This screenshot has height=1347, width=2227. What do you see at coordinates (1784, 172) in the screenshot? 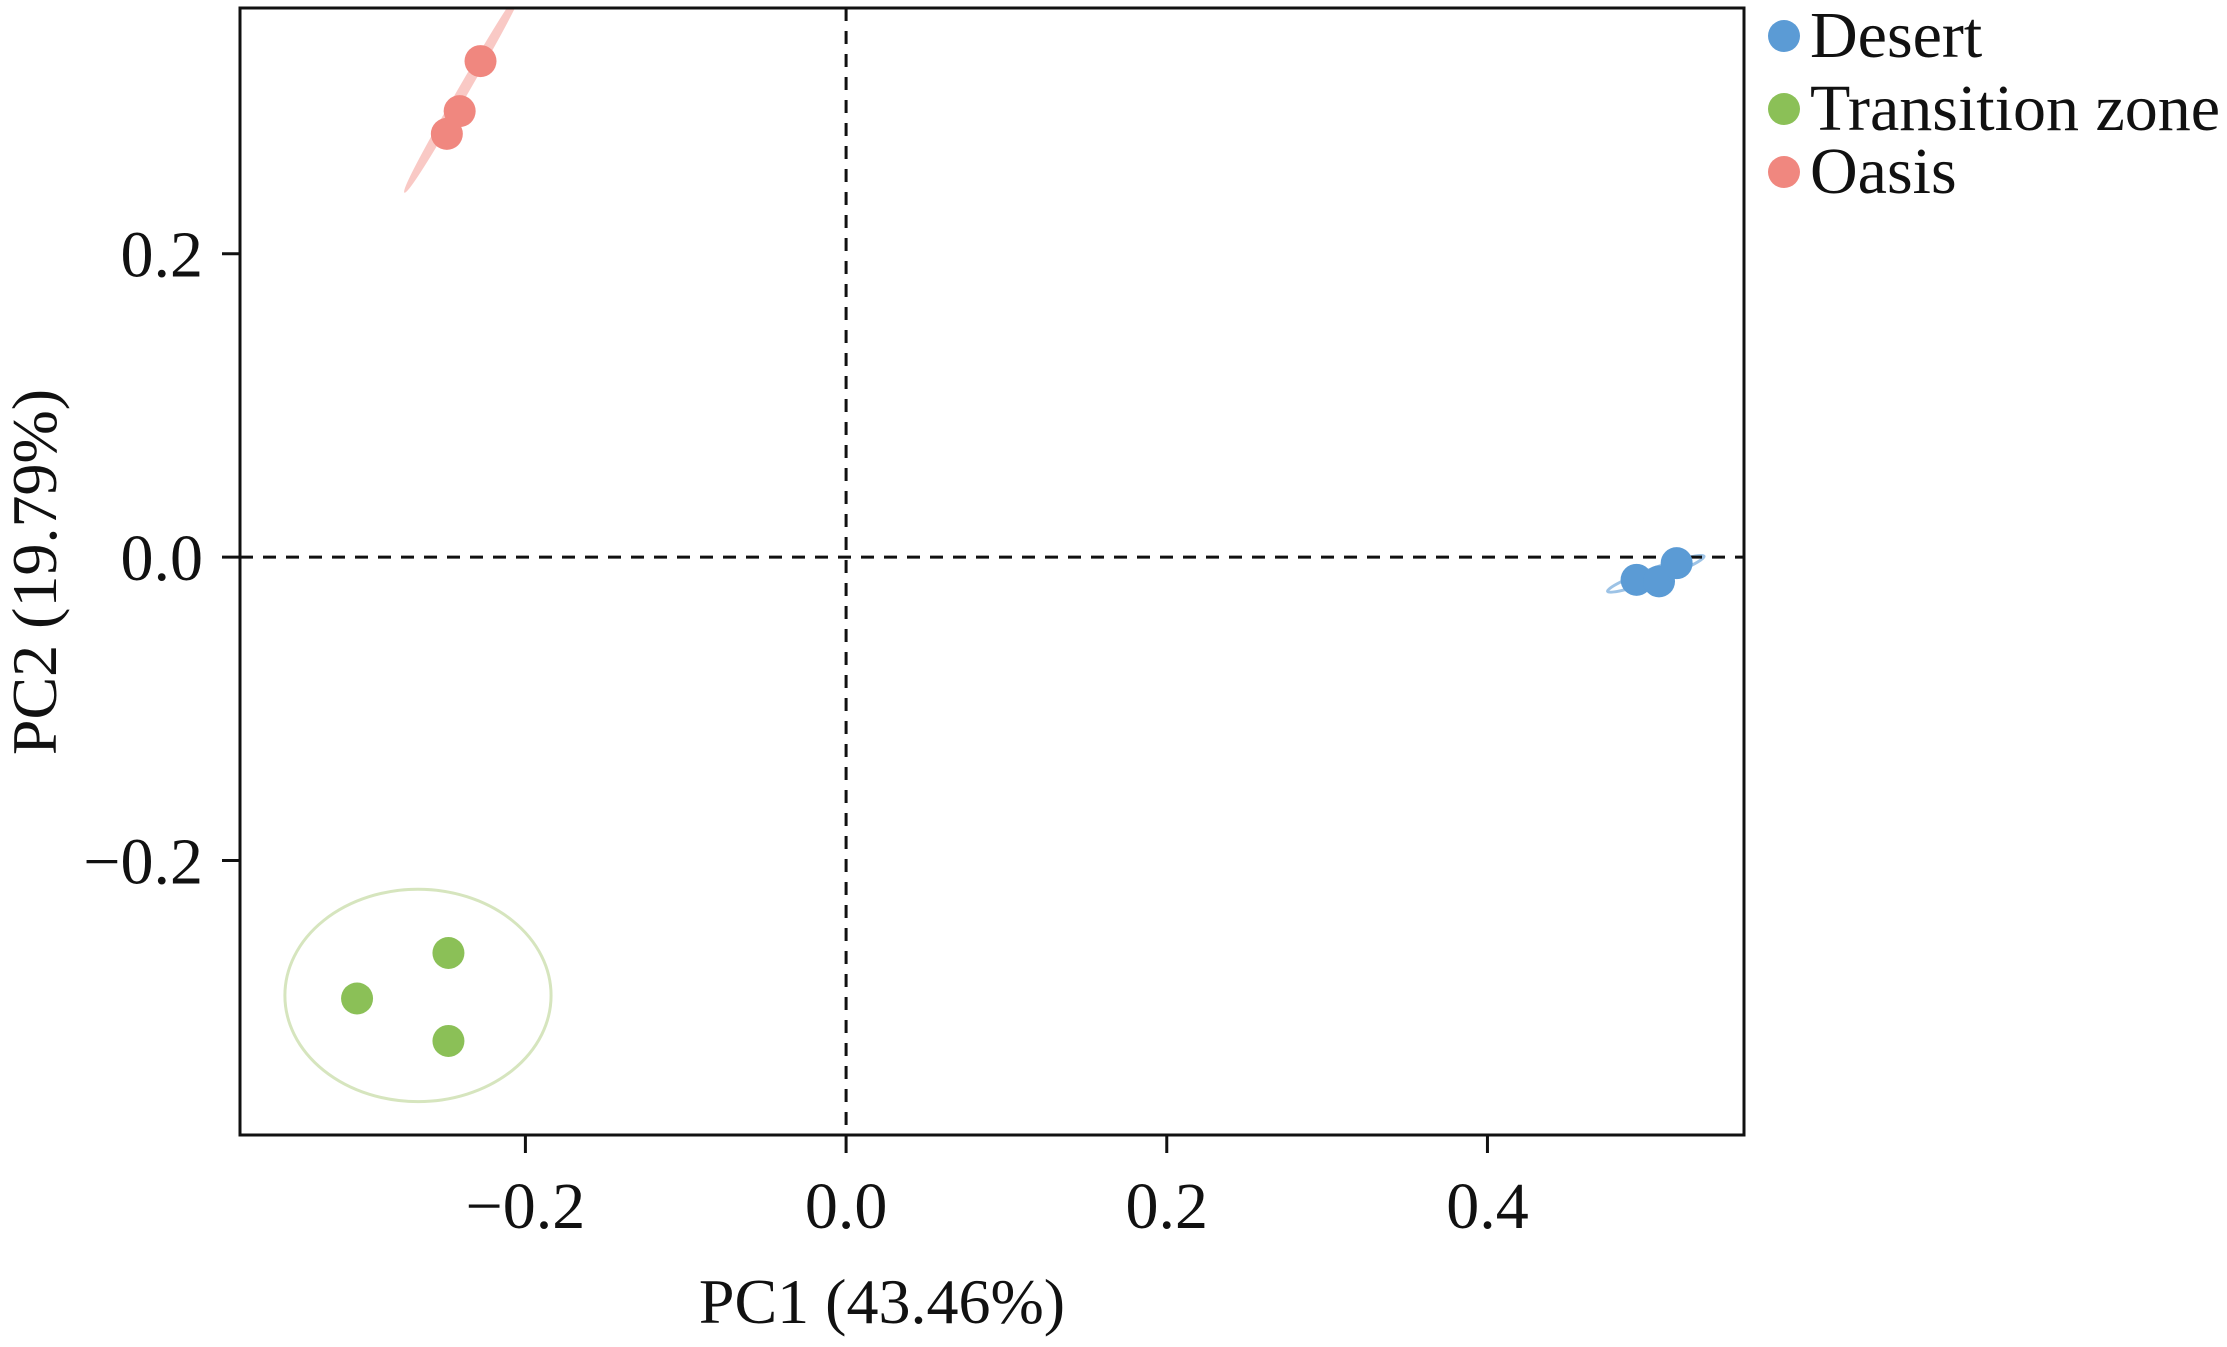
I see `legend-marker-oasis` at bounding box center [1784, 172].